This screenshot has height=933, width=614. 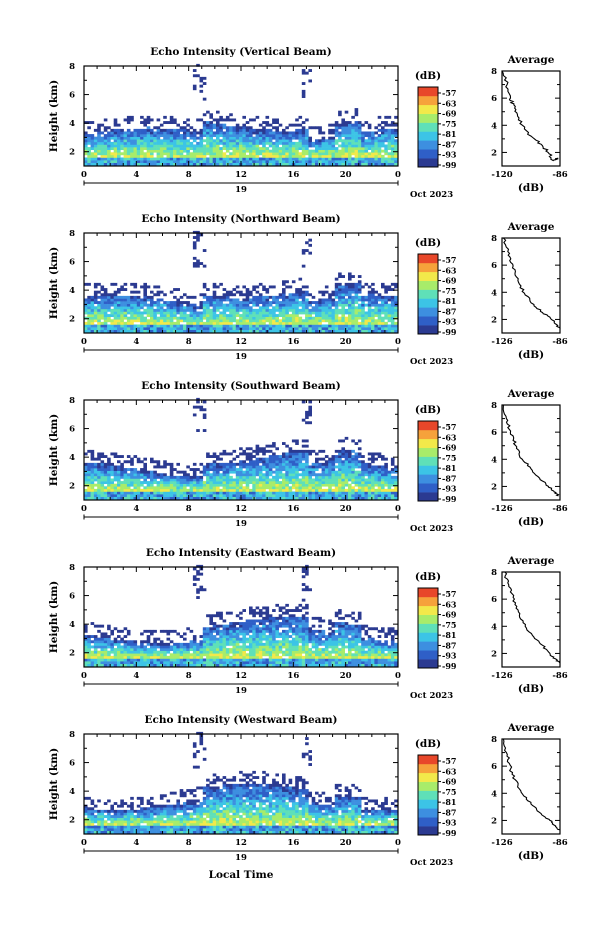 What do you see at coordinates (494, 126) in the screenshot?
I see `profile-y-tick-label: 4` at bounding box center [494, 126].